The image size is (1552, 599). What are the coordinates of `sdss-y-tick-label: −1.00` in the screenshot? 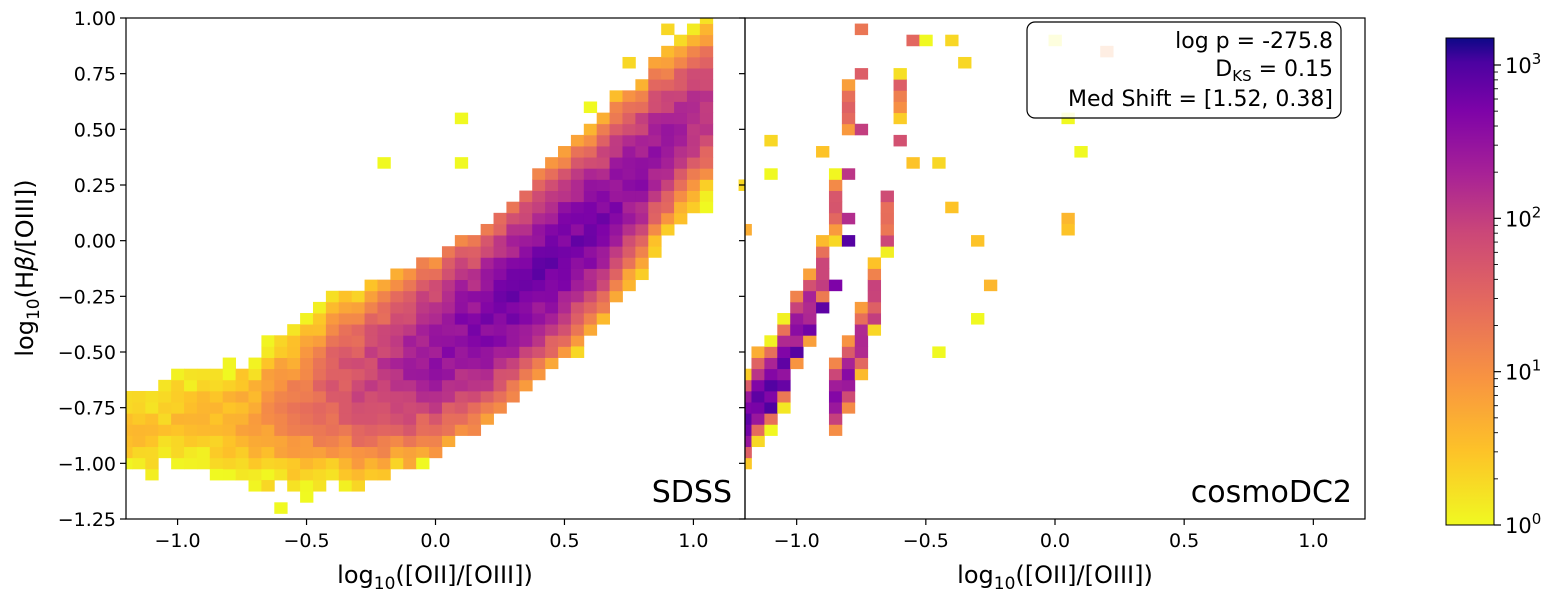 It's located at (87, 464).